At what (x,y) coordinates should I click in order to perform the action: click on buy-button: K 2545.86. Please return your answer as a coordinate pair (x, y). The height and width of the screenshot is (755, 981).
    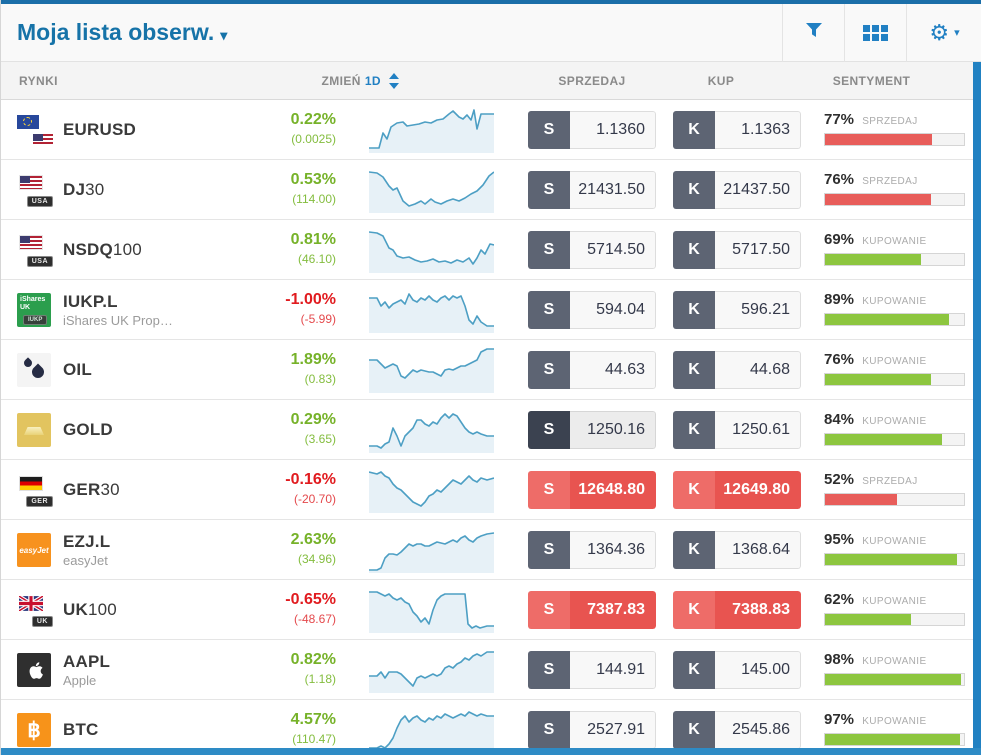
    Looking at the image, I should click on (737, 730).